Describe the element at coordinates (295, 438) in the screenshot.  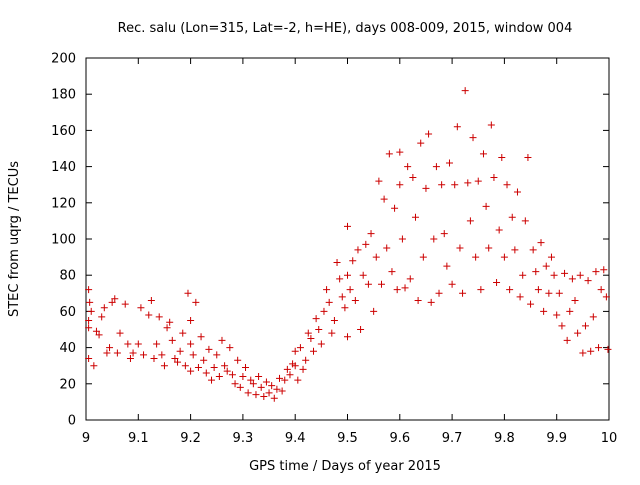
I see `x-tick-label: 9.4` at that location.